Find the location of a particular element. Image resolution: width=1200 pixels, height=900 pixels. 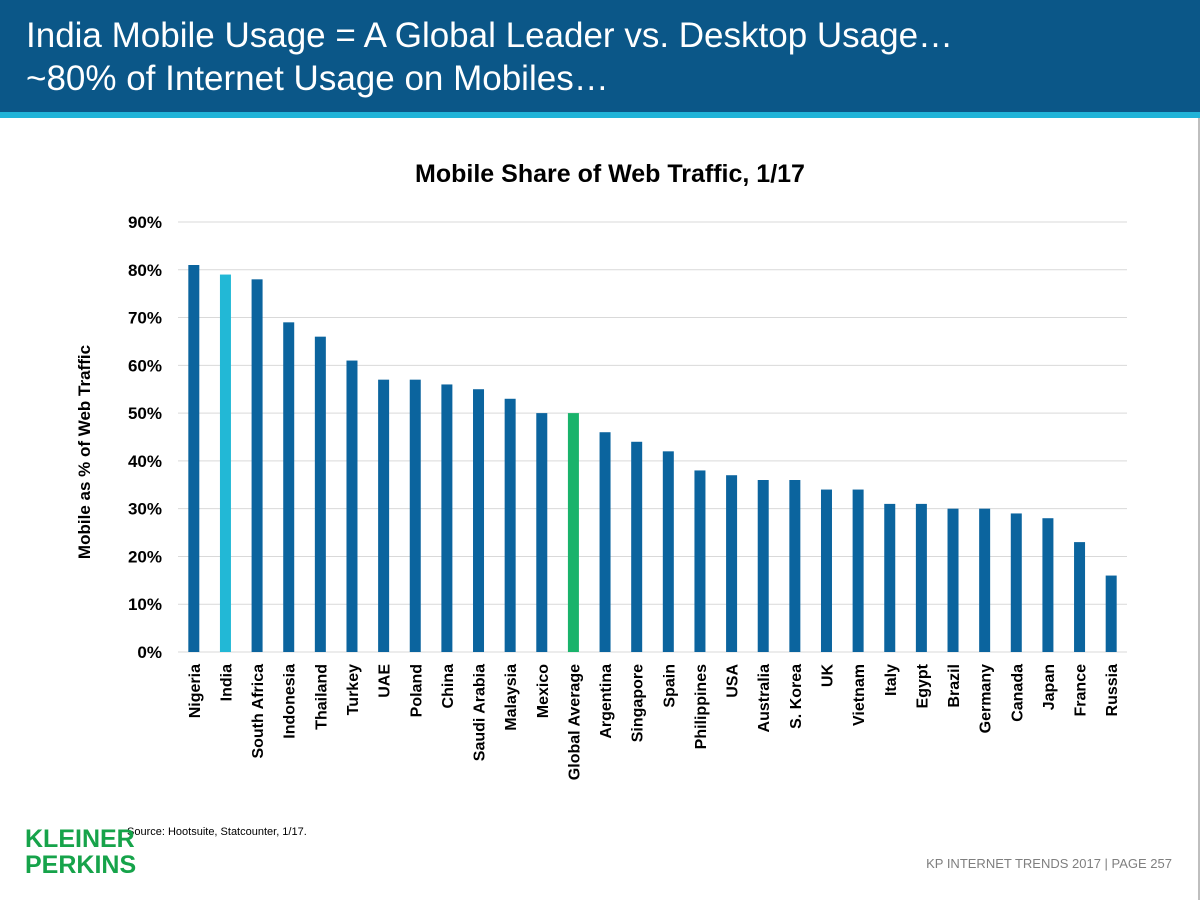

bar-italy is located at coordinates (890, 577).